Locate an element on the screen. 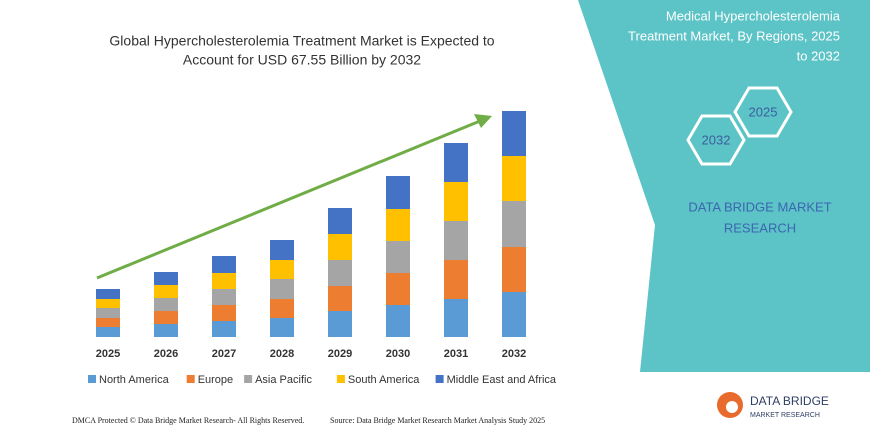 The width and height of the screenshot is (870, 440). logo-name: DATA BRIDGE is located at coordinates (789, 401).